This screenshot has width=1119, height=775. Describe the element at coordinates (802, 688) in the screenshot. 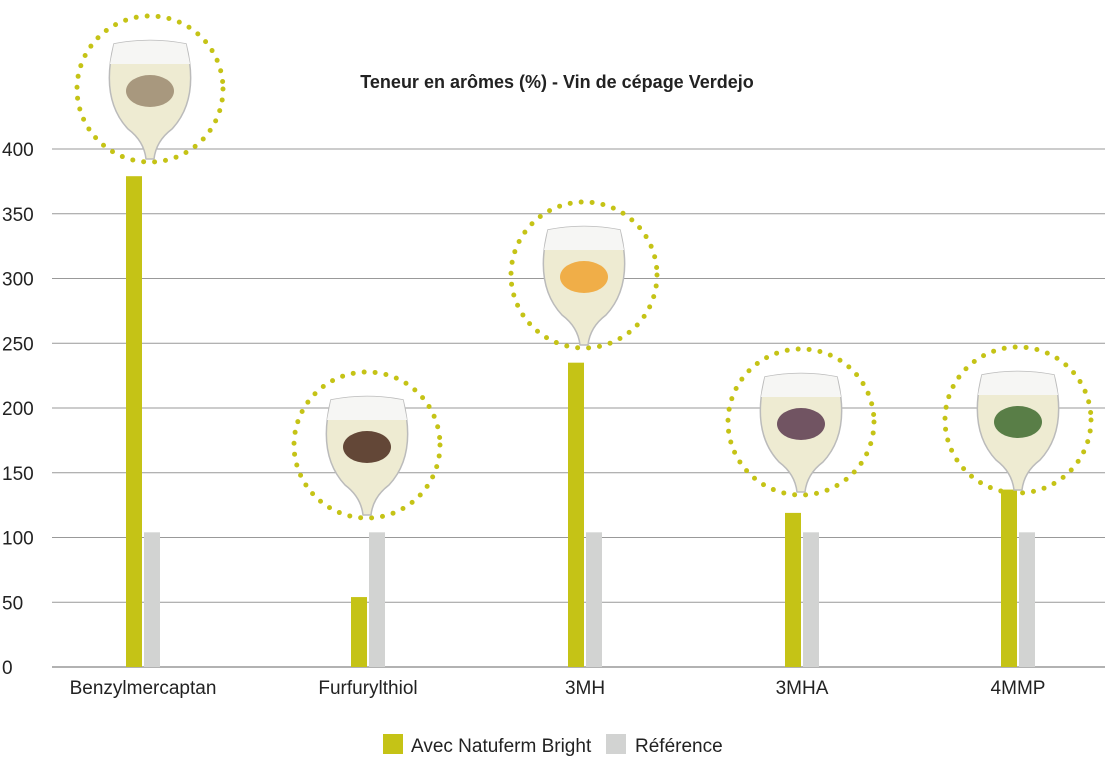

I see `x-tick-label: 3MHA` at that location.